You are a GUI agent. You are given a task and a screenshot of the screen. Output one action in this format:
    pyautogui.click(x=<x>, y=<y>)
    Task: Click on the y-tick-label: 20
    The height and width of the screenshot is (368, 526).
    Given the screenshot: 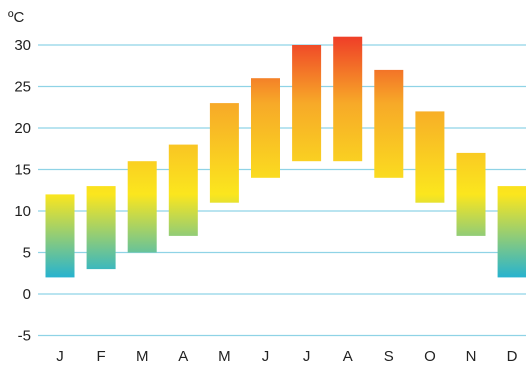 What is the action you would take?
    pyautogui.click(x=22, y=128)
    